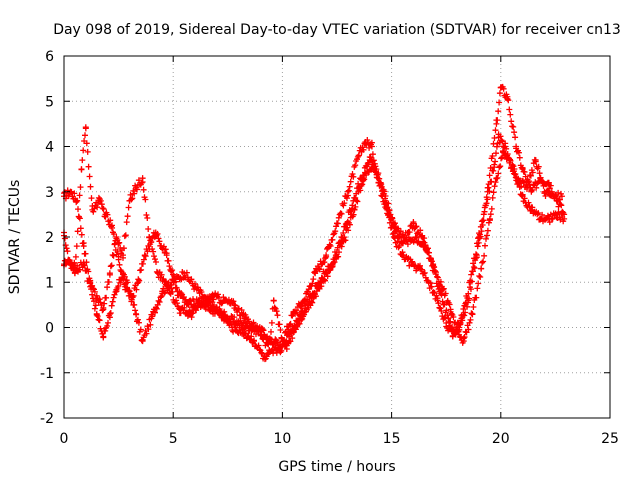 Image resolution: width=640 pixels, height=480 pixels. I want to click on y-tick-label: 4, so click(49, 148).